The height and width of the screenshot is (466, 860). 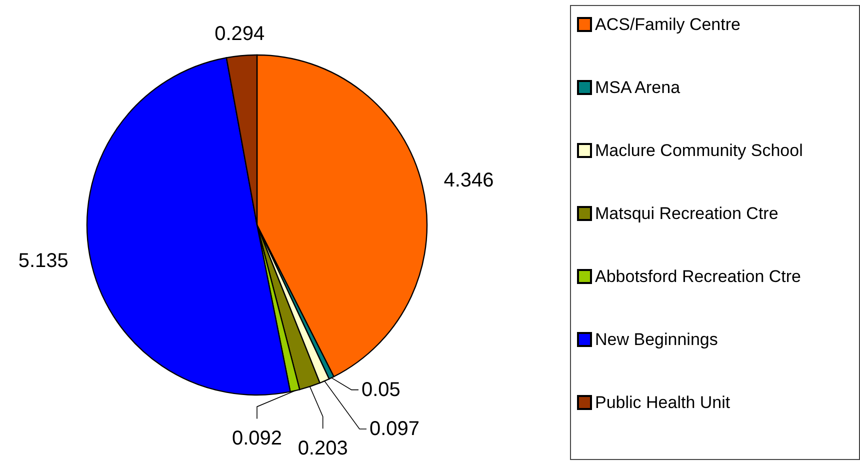 What do you see at coordinates (699, 150) in the screenshot?
I see `legend-label: Maclure Community School` at bounding box center [699, 150].